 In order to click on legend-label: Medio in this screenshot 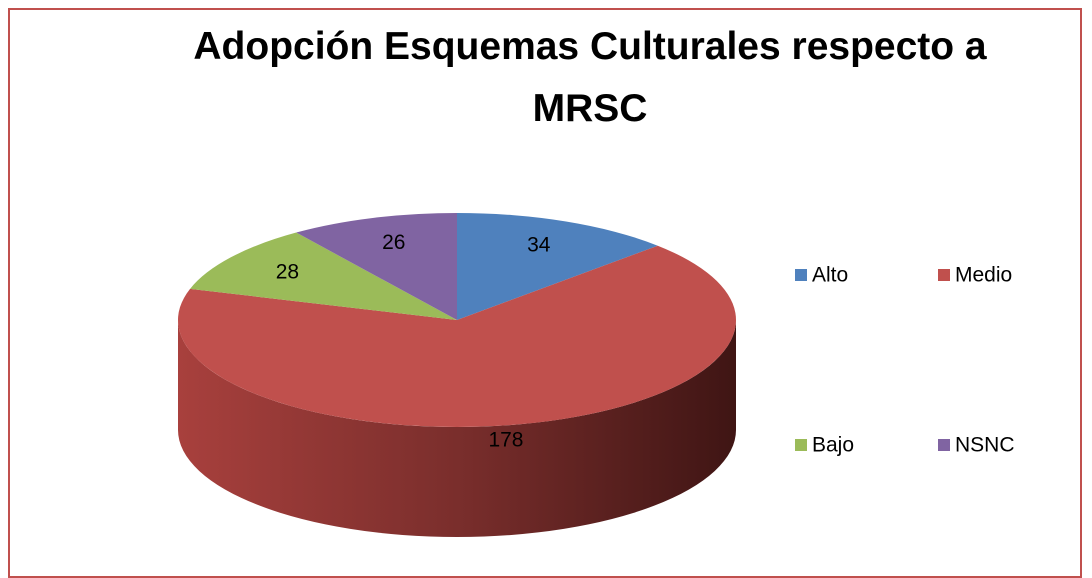, I will do `click(983, 275)`.